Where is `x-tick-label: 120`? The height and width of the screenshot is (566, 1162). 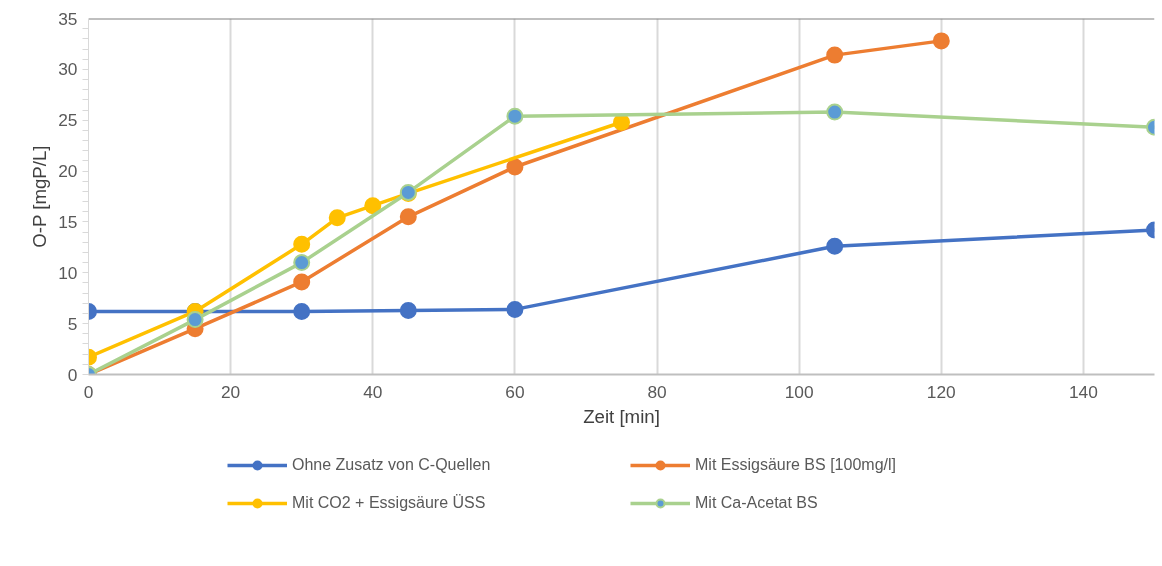 x-tick-label: 120 is located at coordinates (941, 391).